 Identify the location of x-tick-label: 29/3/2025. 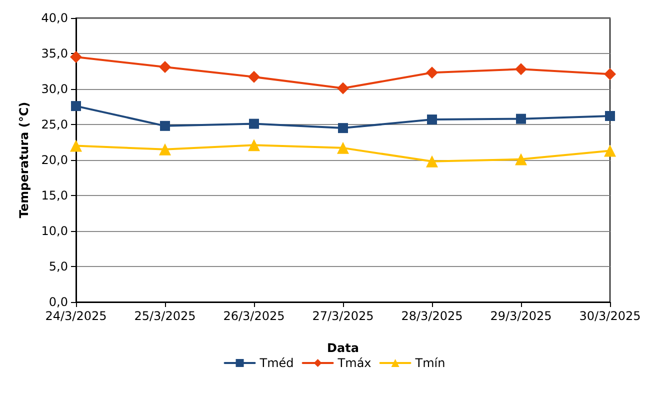
(521, 316).